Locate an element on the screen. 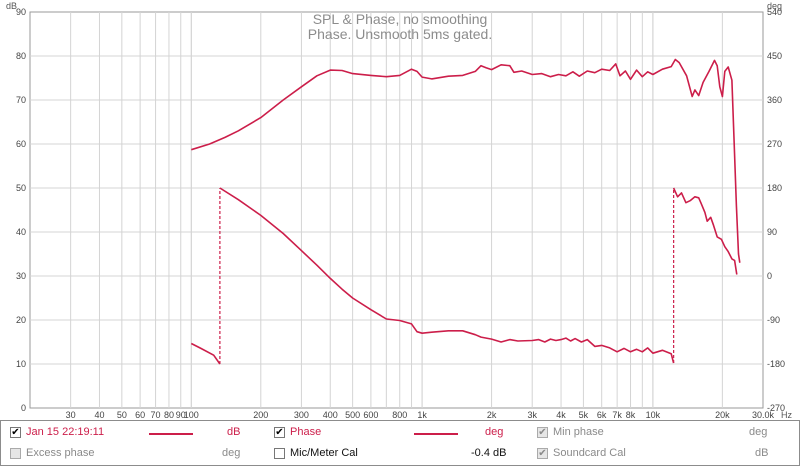 The width and height of the screenshot is (800, 466). left-tick-label: 30 is located at coordinates (21, 276).